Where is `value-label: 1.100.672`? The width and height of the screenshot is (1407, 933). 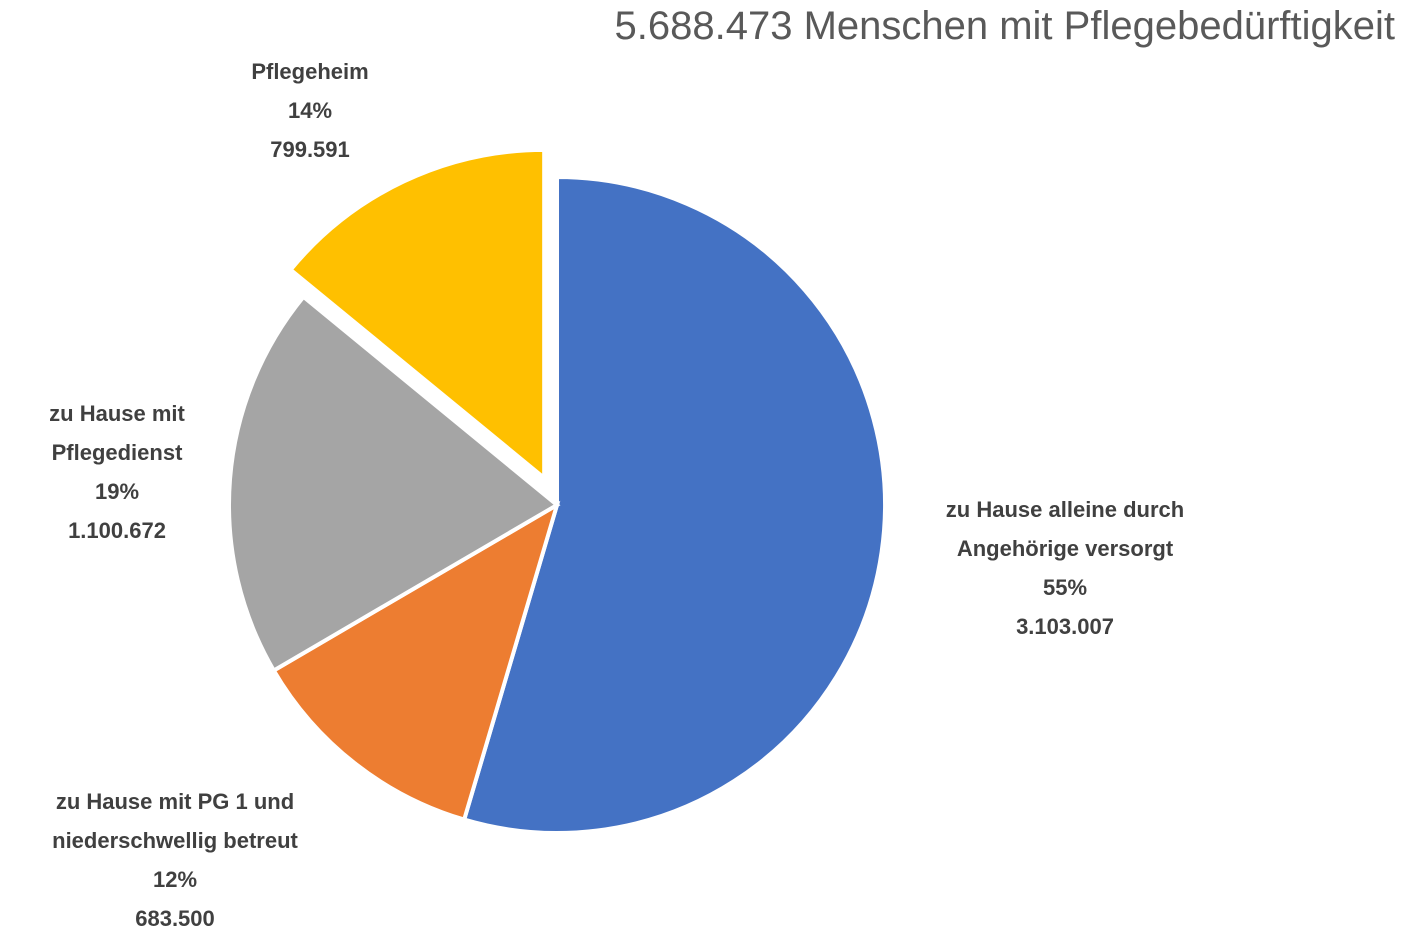
value-label: 1.100.672 is located at coordinates (117, 530).